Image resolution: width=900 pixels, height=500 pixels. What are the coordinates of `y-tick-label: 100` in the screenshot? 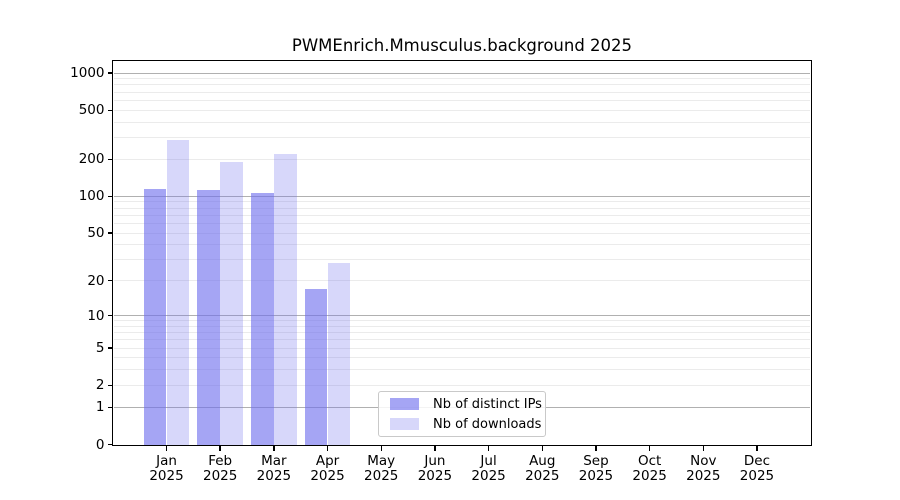 It's located at (91, 196).